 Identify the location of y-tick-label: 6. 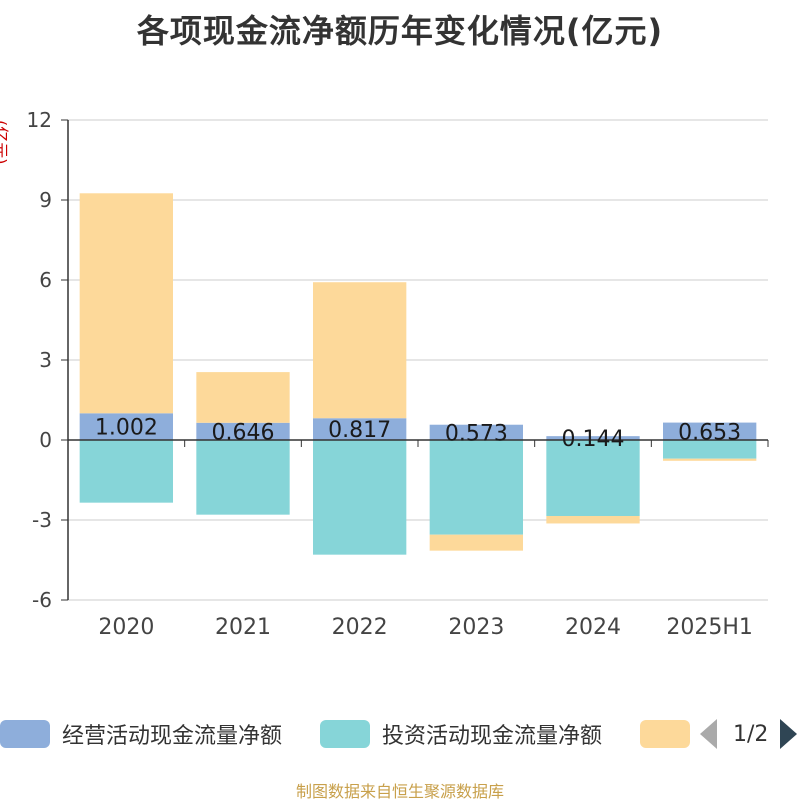
(45, 280).